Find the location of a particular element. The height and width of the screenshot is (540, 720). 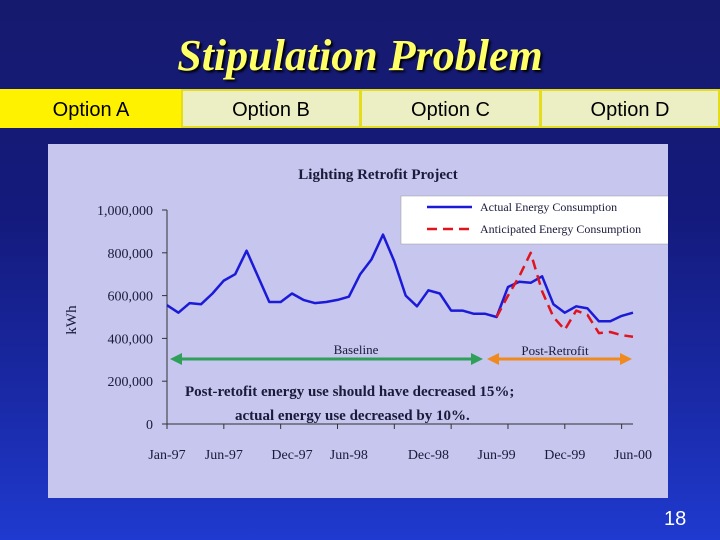

y-axis-label: kWh is located at coordinates (72, 320).